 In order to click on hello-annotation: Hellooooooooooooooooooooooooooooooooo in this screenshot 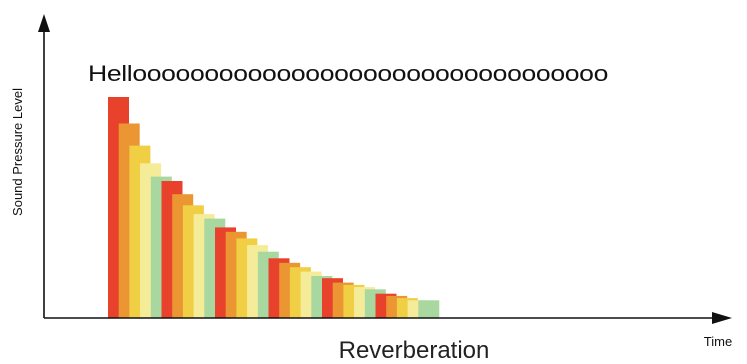, I will do `click(348, 73)`.